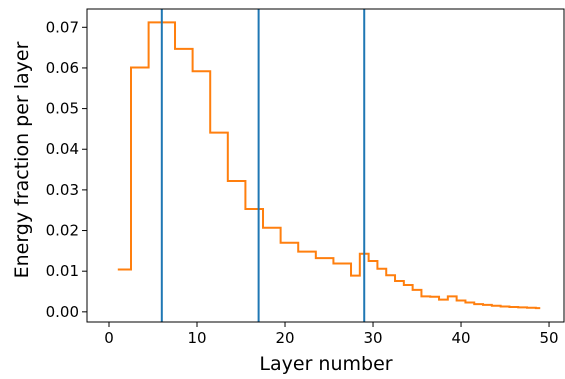 This screenshot has height=379, width=565. What do you see at coordinates (284, 338) in the screenshot?
I see `x-tick-label: 20` at bounding box center [284, 338].